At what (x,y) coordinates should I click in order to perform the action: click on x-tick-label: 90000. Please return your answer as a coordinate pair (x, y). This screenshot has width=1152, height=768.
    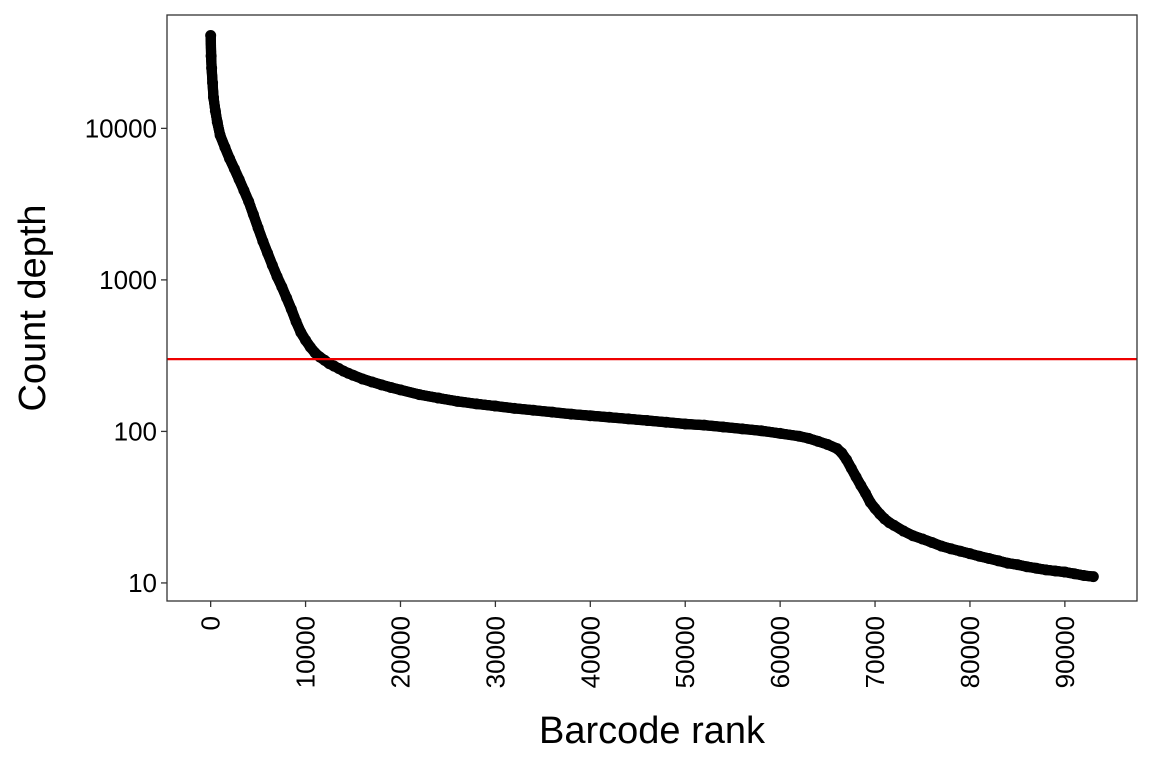
    Looking at the image, I should click on (1065, 652).